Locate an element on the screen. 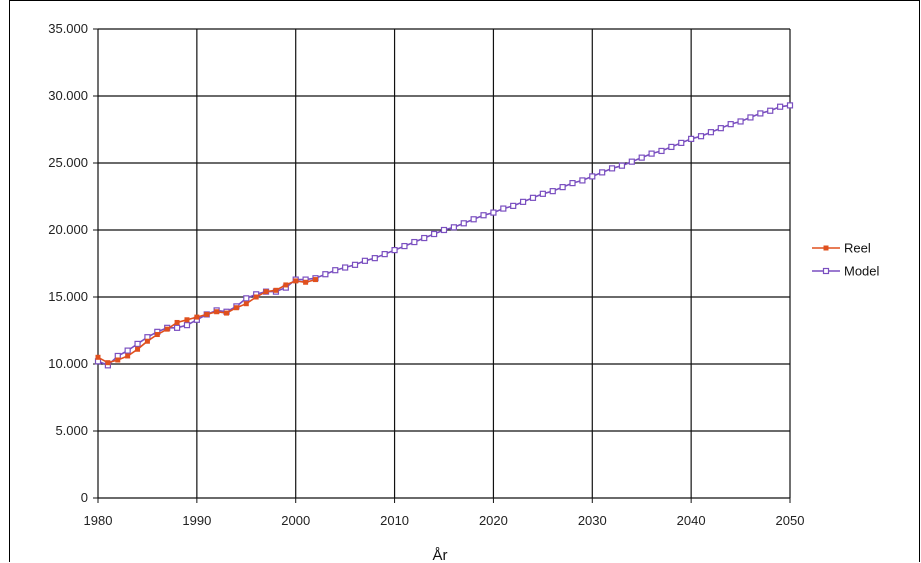 This screenshot has height=563, width=921. x-tick-label: 1990 is located at coordinates (196, 520).